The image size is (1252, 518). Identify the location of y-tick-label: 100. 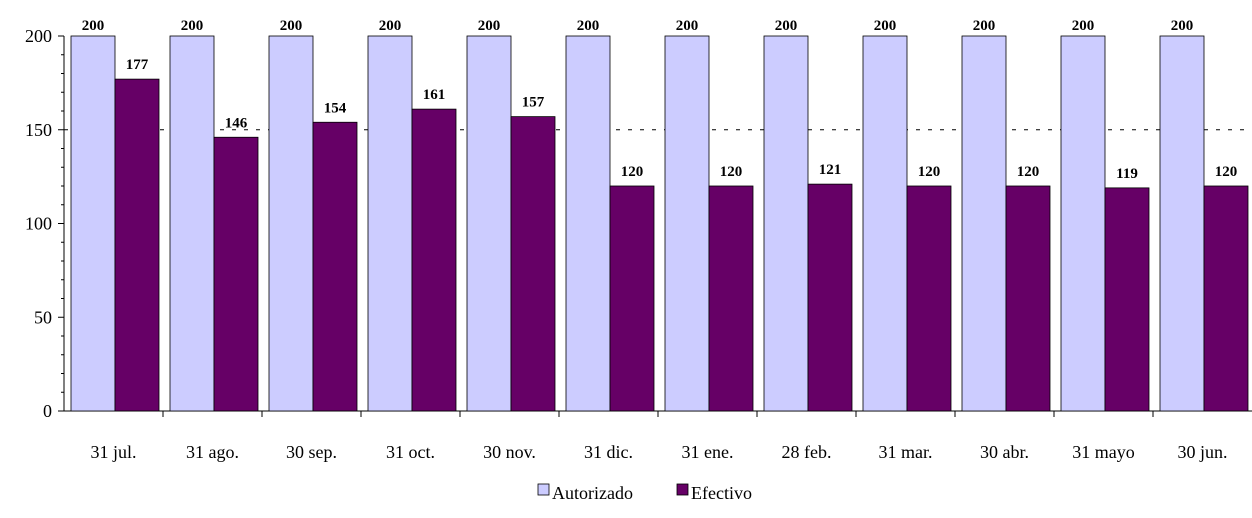
(38, 224).